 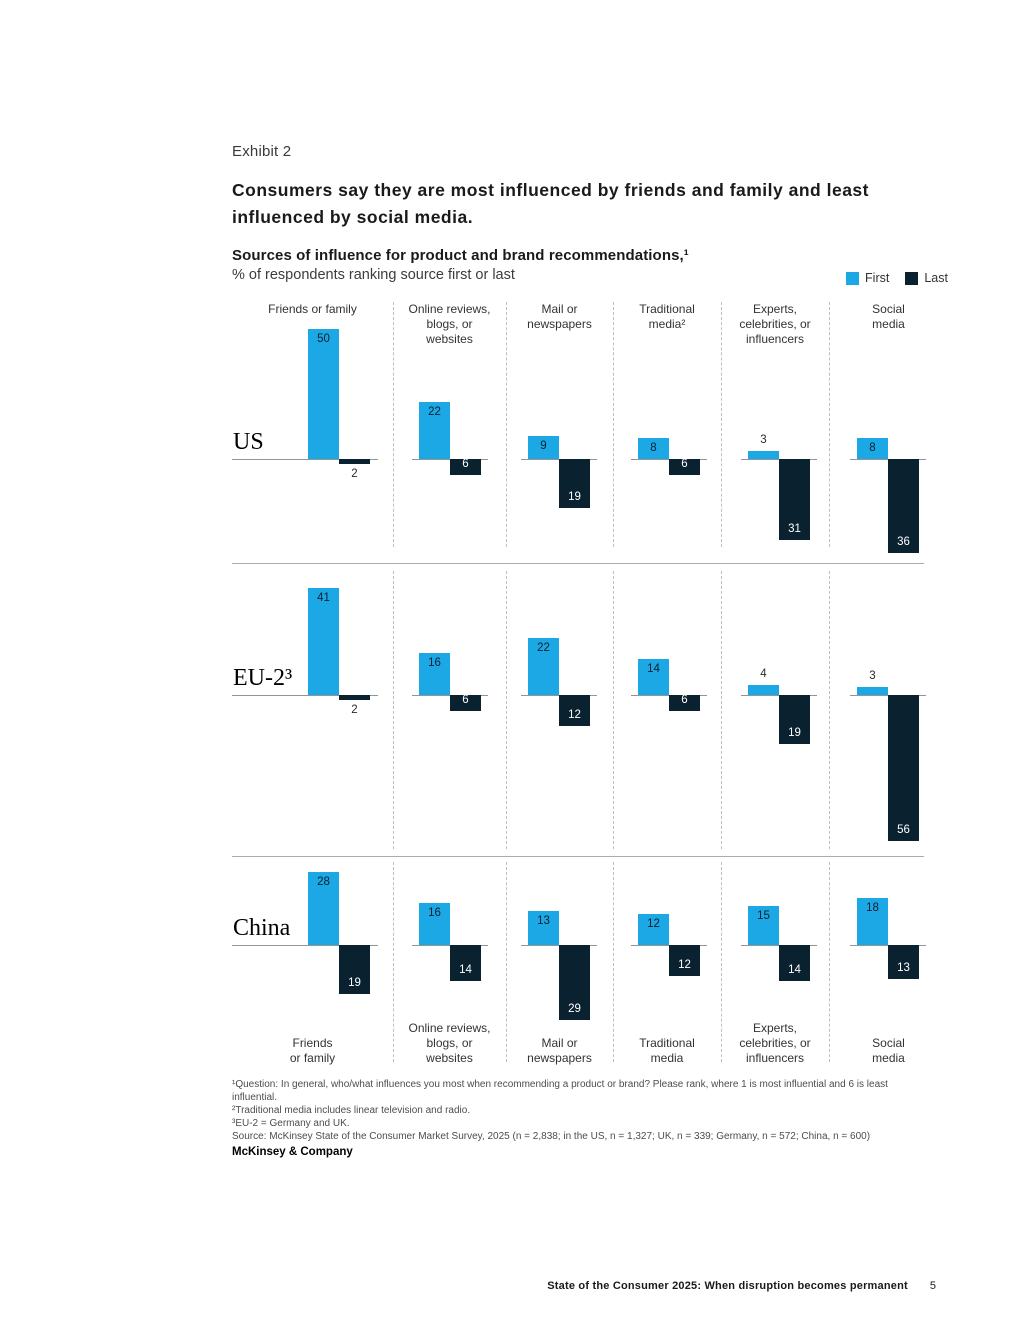 I want to click on column-header-line: websites, so click(x=449, y=339).